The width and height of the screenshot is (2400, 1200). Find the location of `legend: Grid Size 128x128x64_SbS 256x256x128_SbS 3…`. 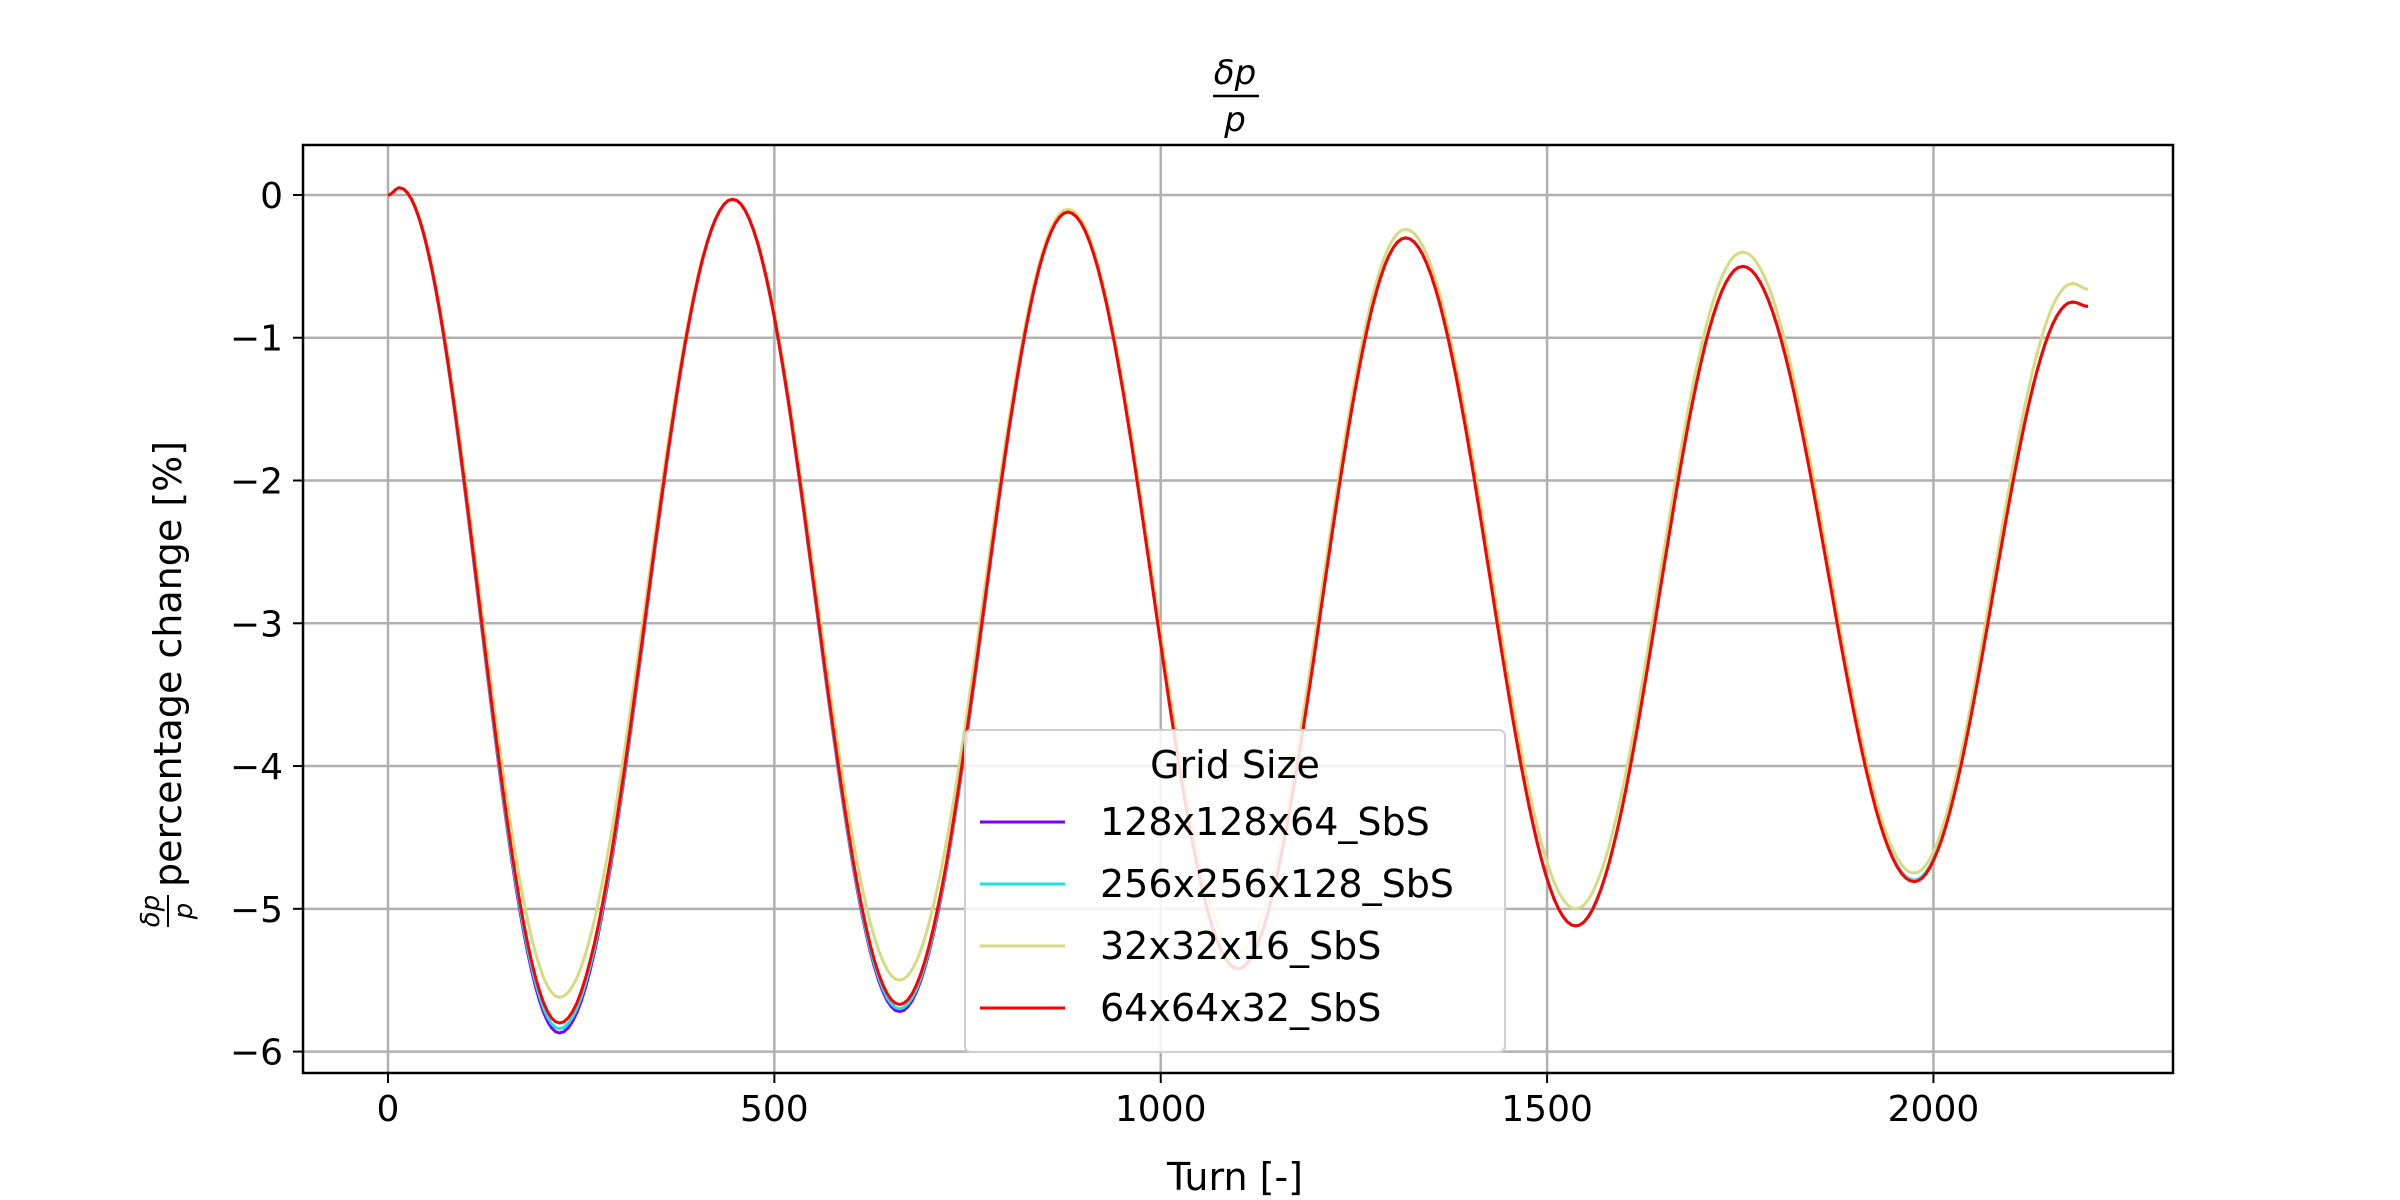

legend: Grid Size 128x128x64_SbS 256x256x128_SbS 3… is located at coordinates (1235, 891).